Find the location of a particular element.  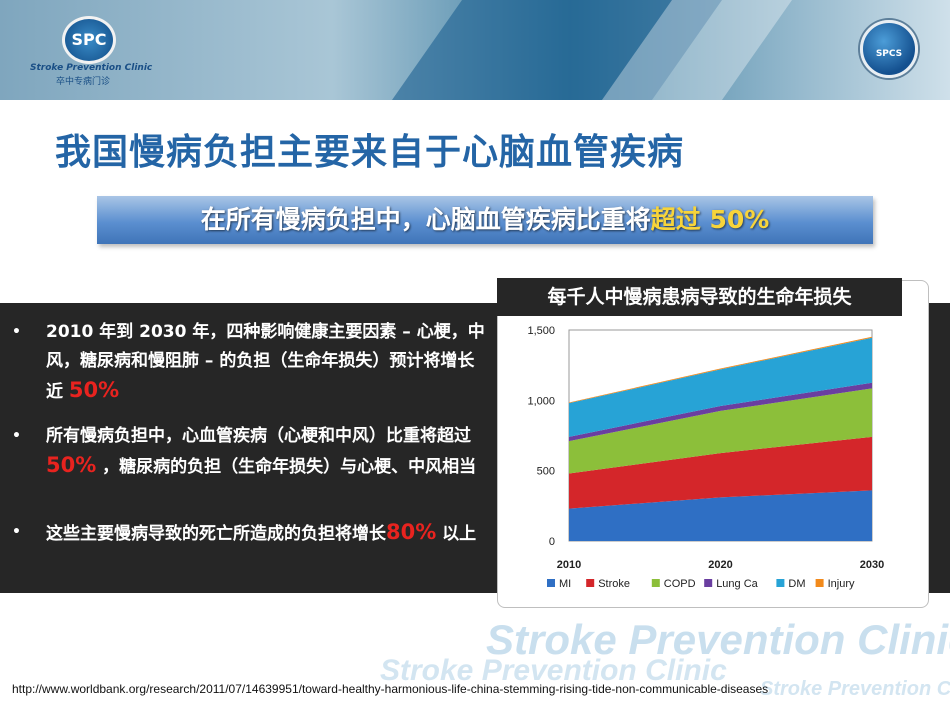

legend-label: Stroke is located at coordinates (614, 584).